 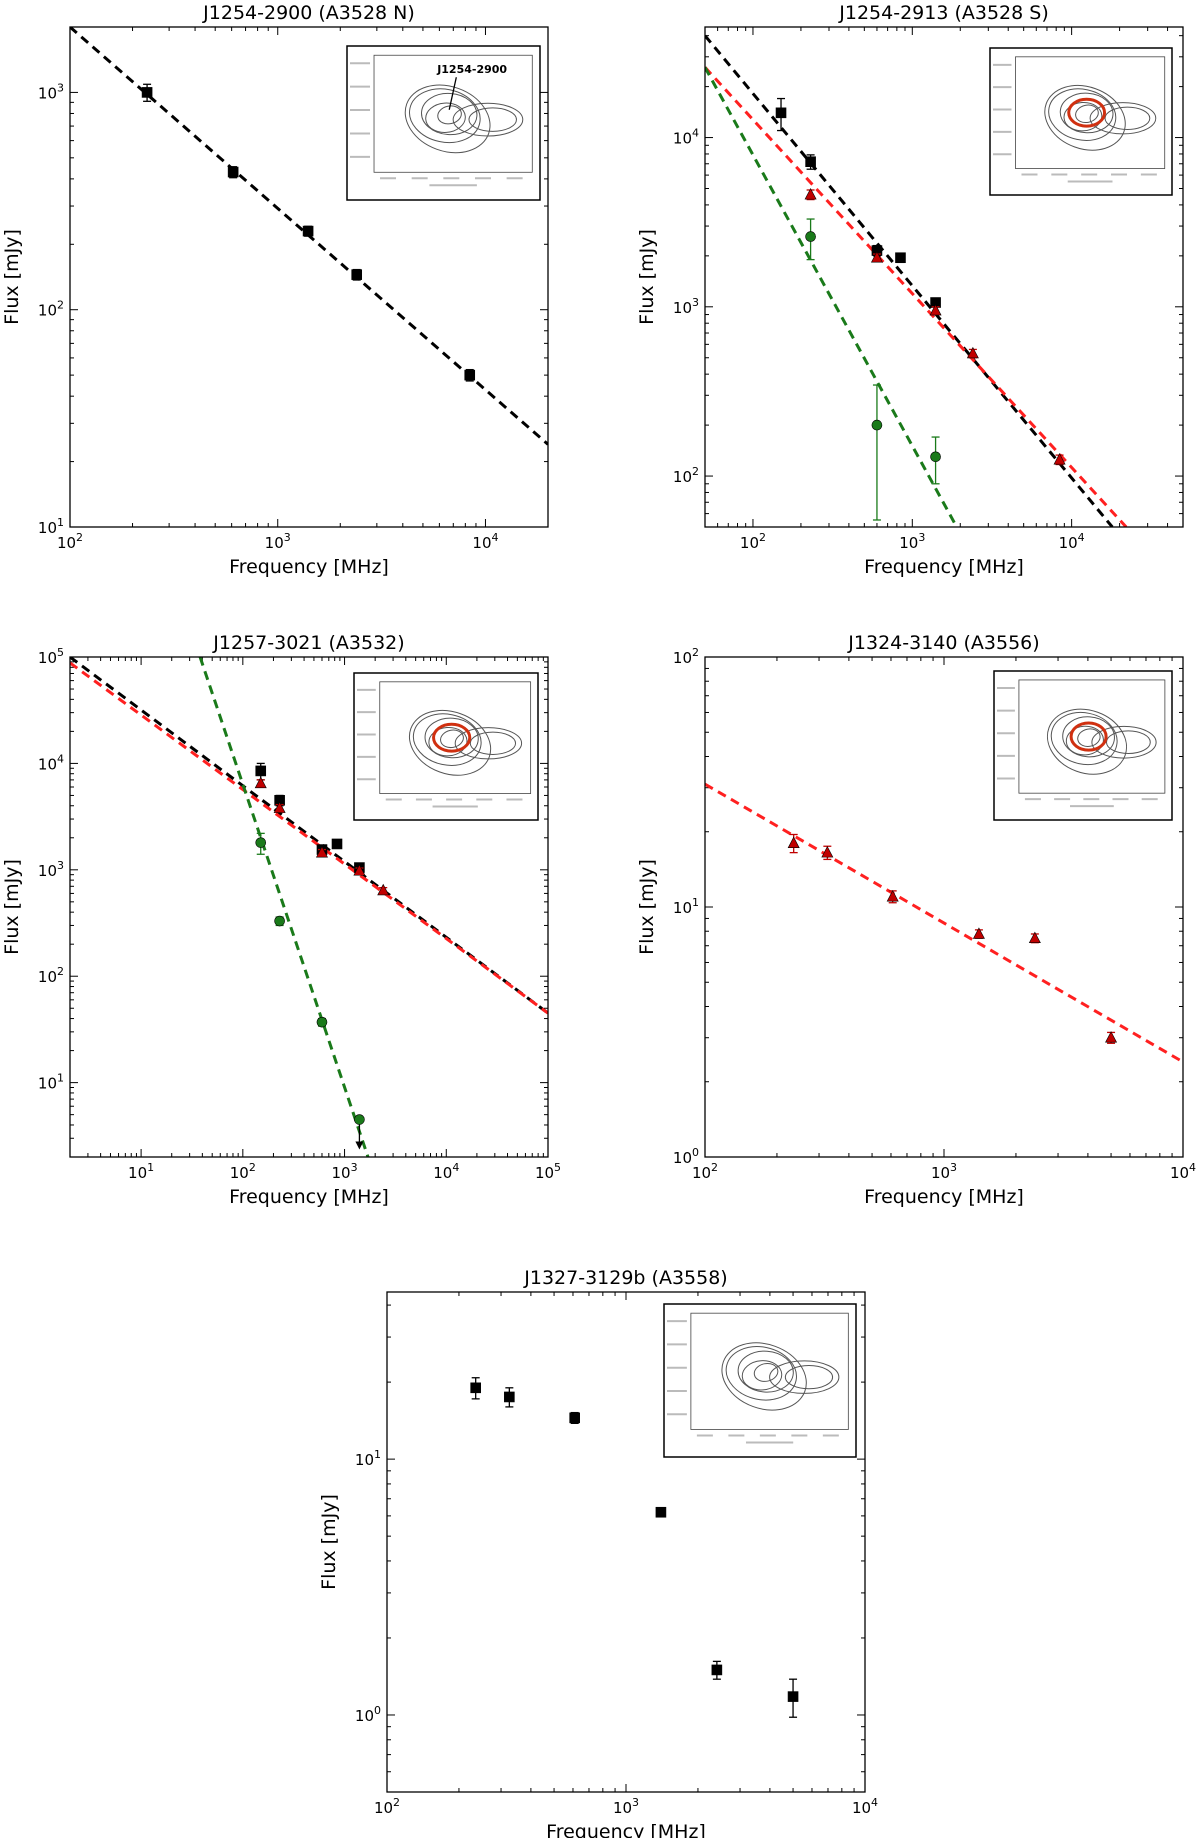 What do you see at coordinates (308, 643) in the screenshot?
I see `chart-title: J1257-3021 (A3532)` at bounding box center [308, 643].